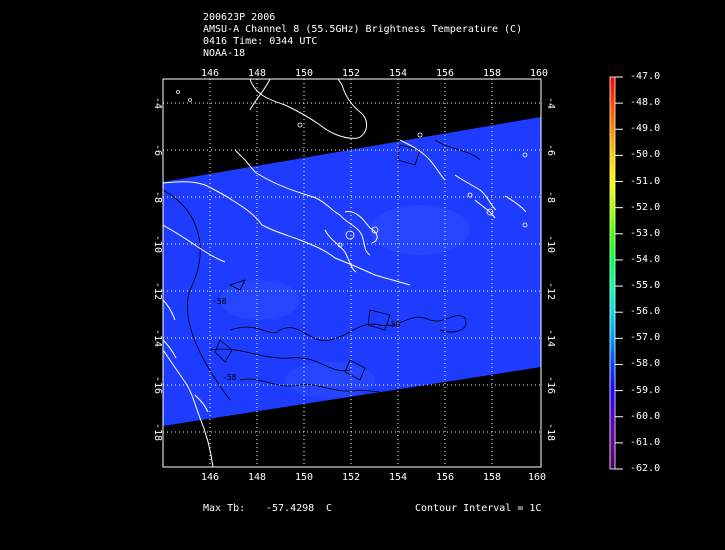  Describe the element at coordinates (645, 390) in the screenshot. I see `colorbar-label: -59.0` at that location.